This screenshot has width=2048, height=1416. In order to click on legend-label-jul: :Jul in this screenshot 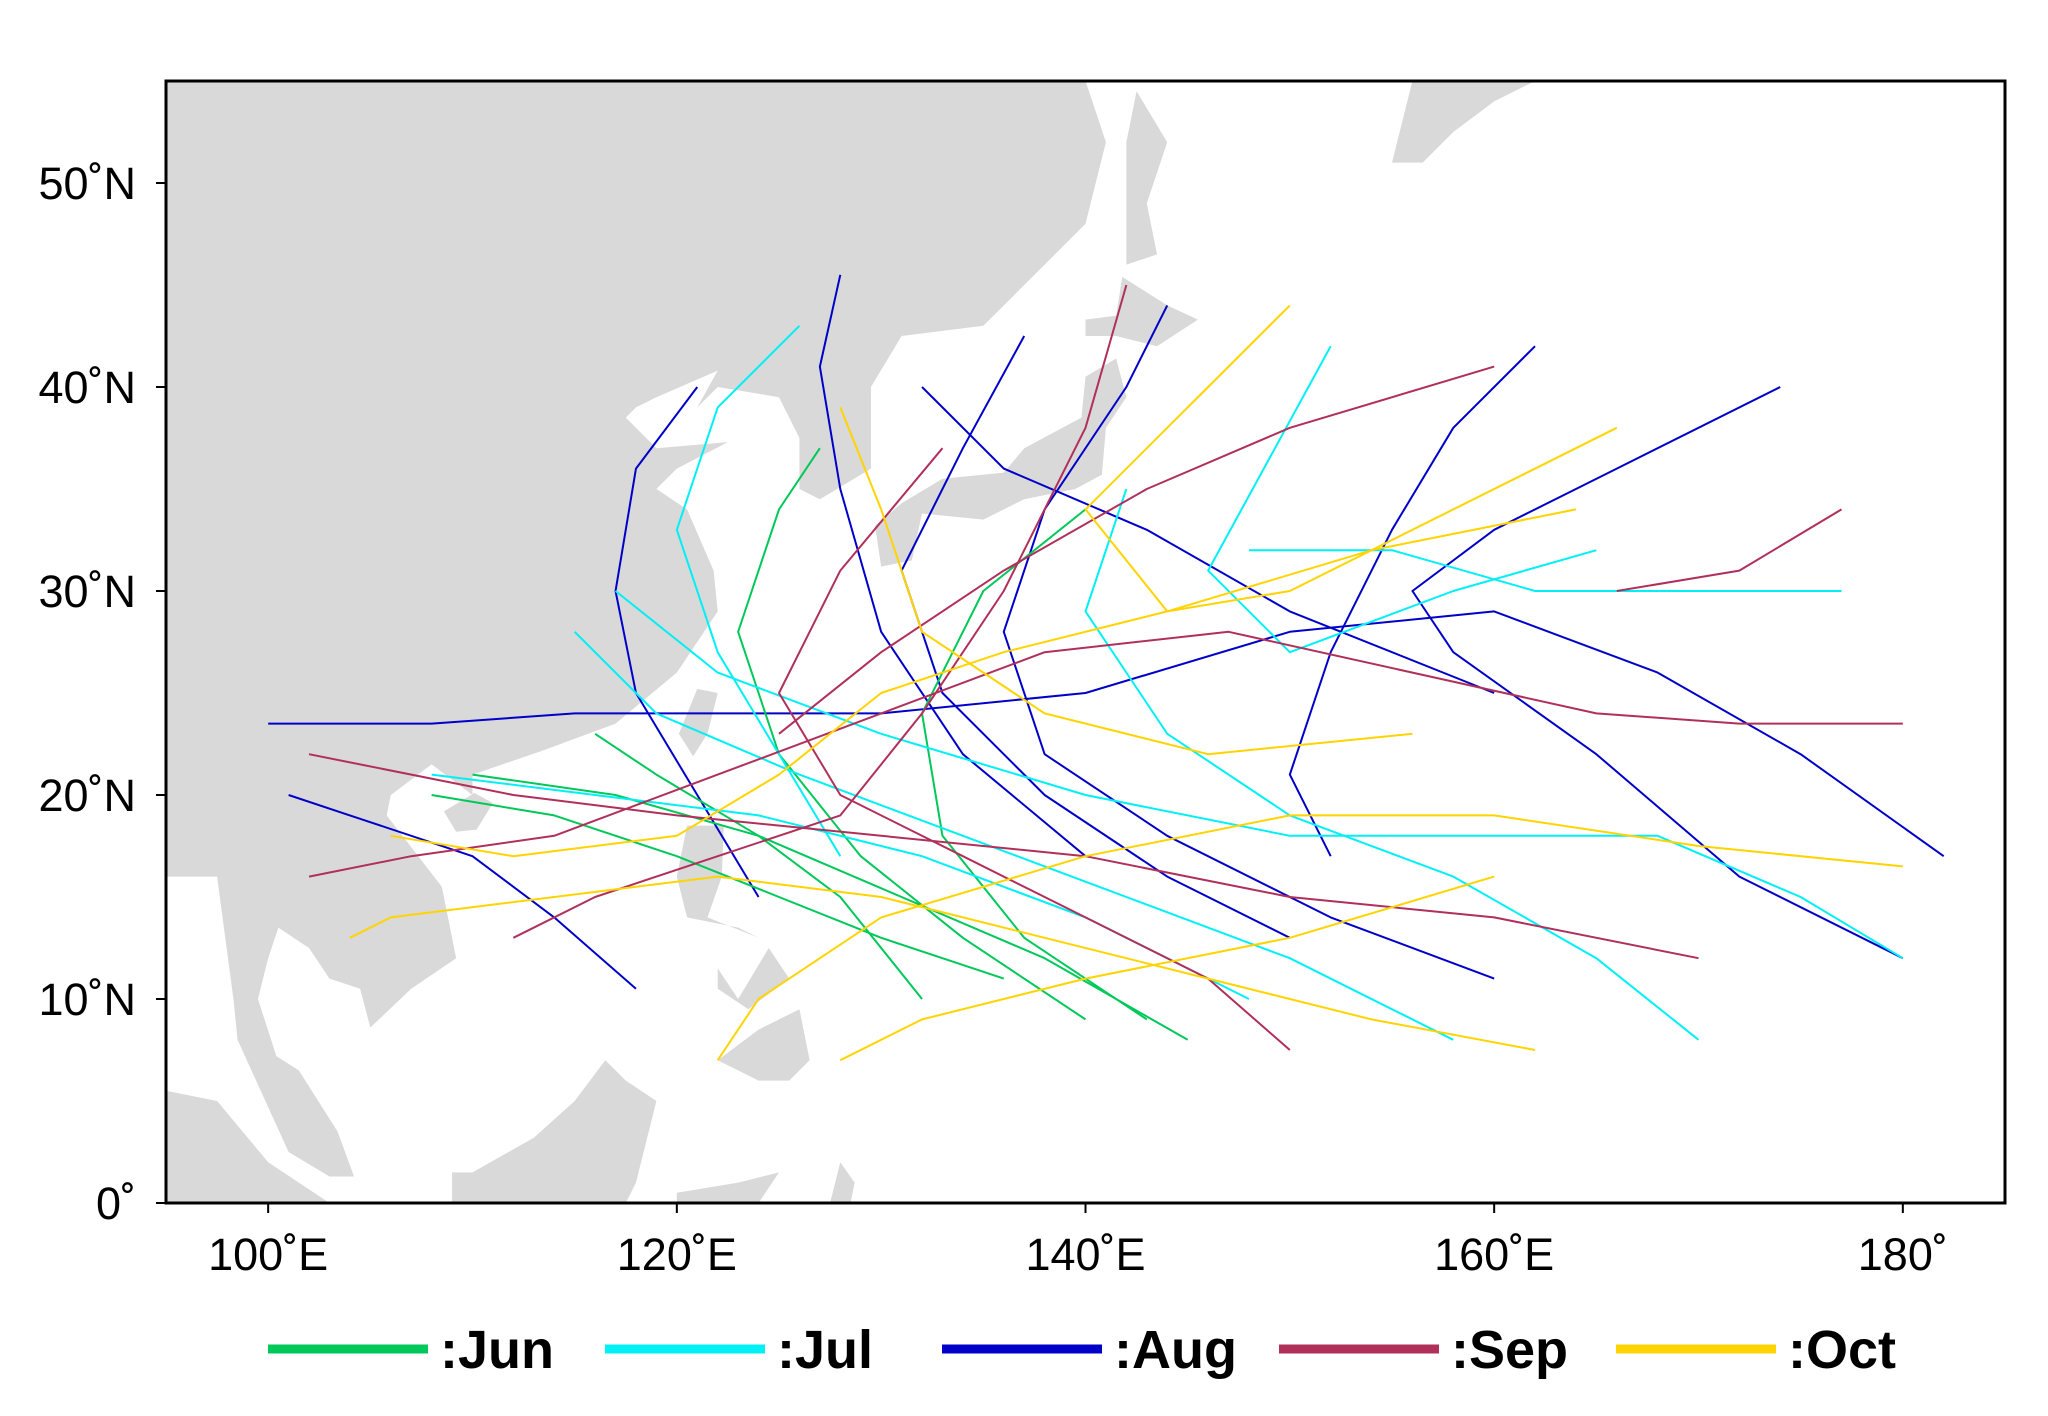, I will do `click(825, 1350)`.